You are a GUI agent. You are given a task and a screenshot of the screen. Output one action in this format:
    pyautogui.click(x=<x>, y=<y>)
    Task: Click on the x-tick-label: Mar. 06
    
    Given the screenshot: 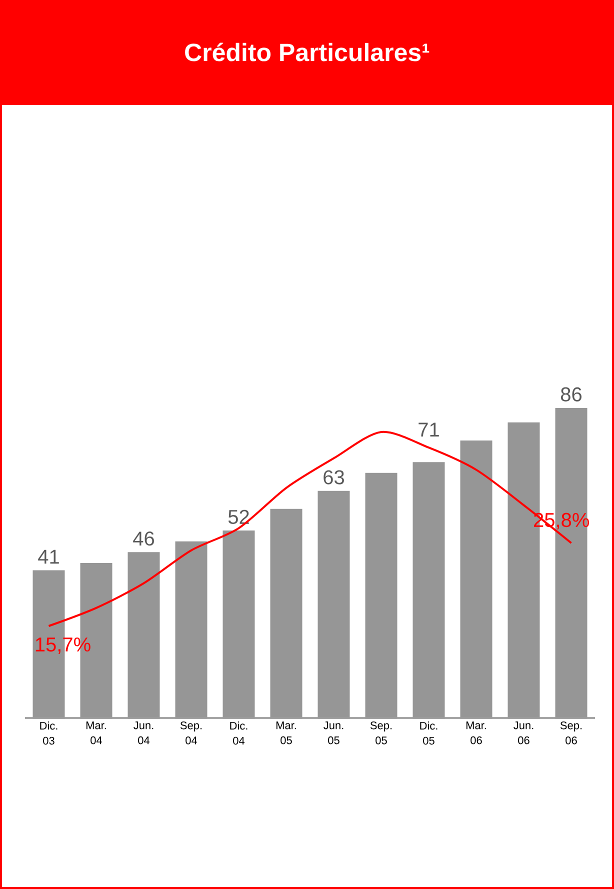 What is the action you would take?
    pyautogui.click(x=476, y=733)
    